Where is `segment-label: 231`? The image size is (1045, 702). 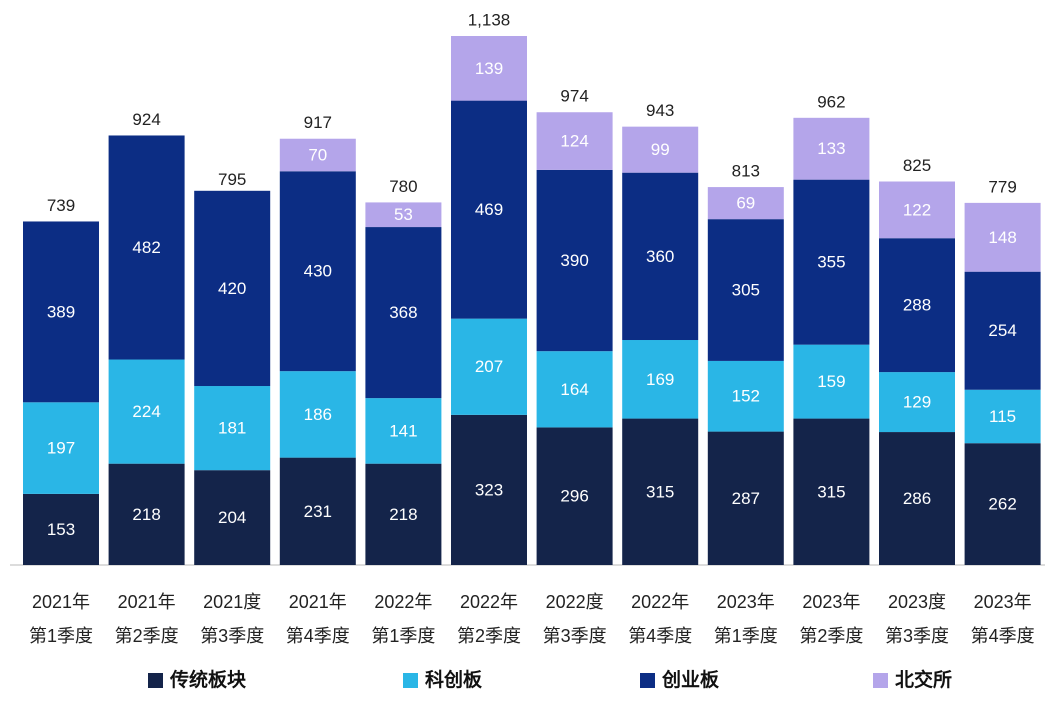
segment-label: 231 is located at coordinates (318, 511).